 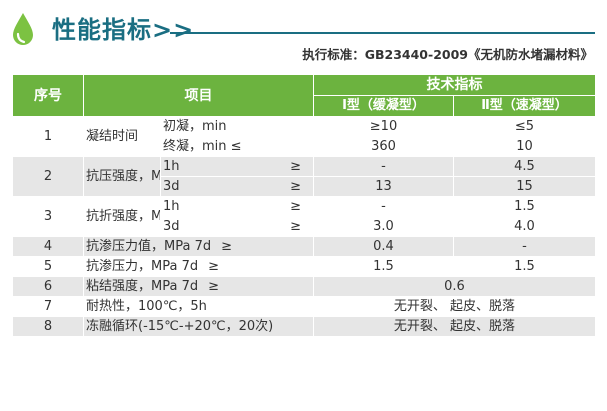 What do you see at coordinates (142, 266) in the screenshot?
I see `property-text: 抗渗压力，MPa 7d` at bounding box center [142, 266].